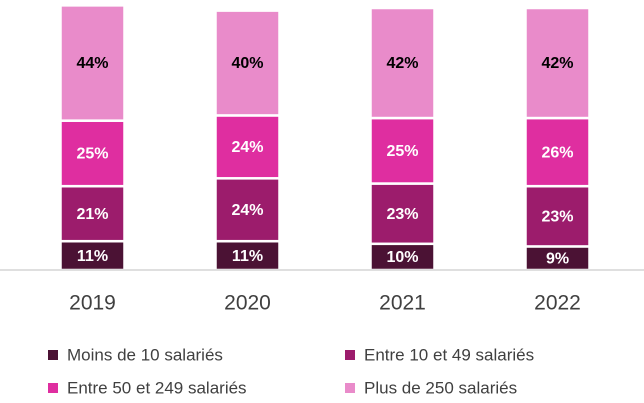 Image resolution: width=644 pixels, height=403 pixels. I want to click on x-tick-label: 2020, so click(247, 303).